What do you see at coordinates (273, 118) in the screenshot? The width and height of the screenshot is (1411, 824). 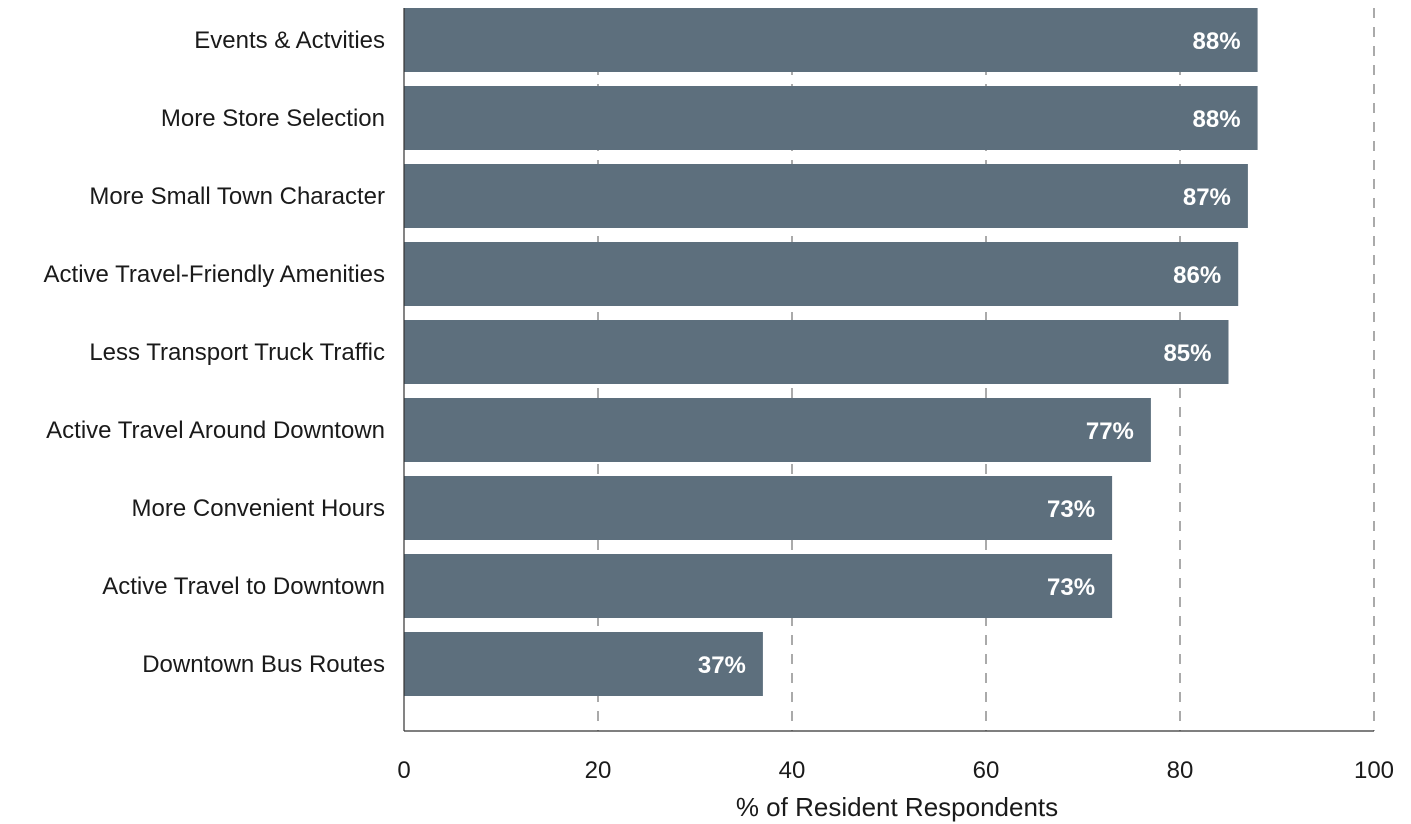 I see `category-label: More Store Selection` at bounding box center [273, 118].